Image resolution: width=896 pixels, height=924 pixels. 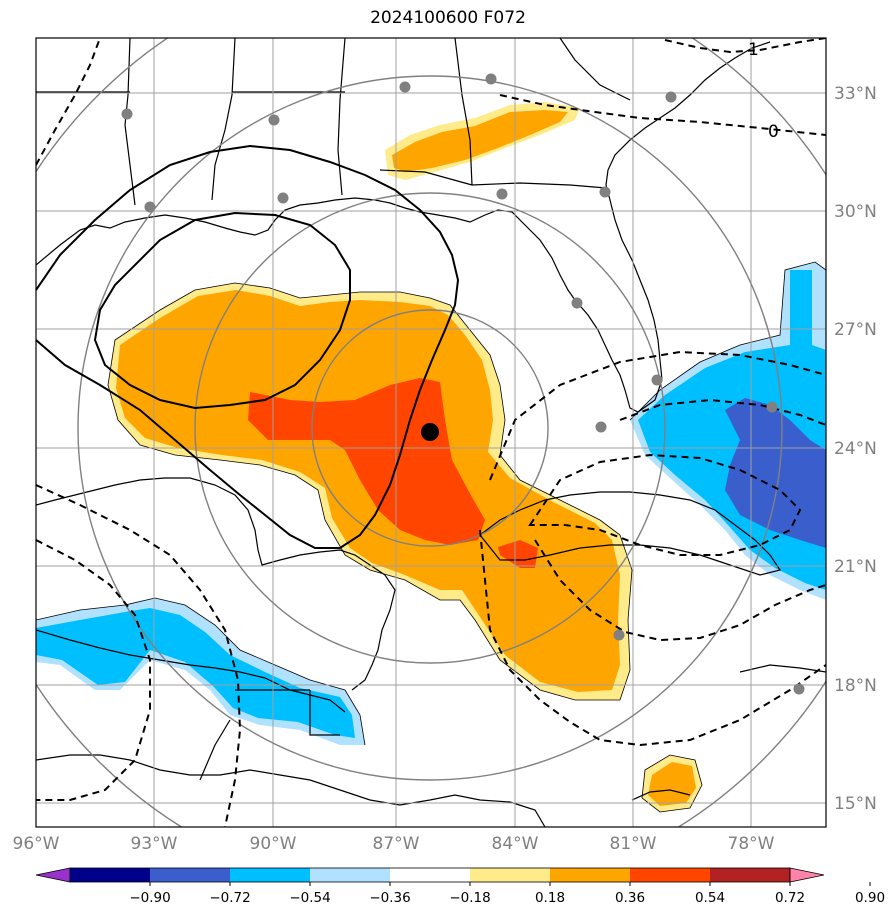 I want to click on latitude-labels: 33°N 30°N 27°N 24°N 21°N 18°N 15°N, so click(x=855, y=449).